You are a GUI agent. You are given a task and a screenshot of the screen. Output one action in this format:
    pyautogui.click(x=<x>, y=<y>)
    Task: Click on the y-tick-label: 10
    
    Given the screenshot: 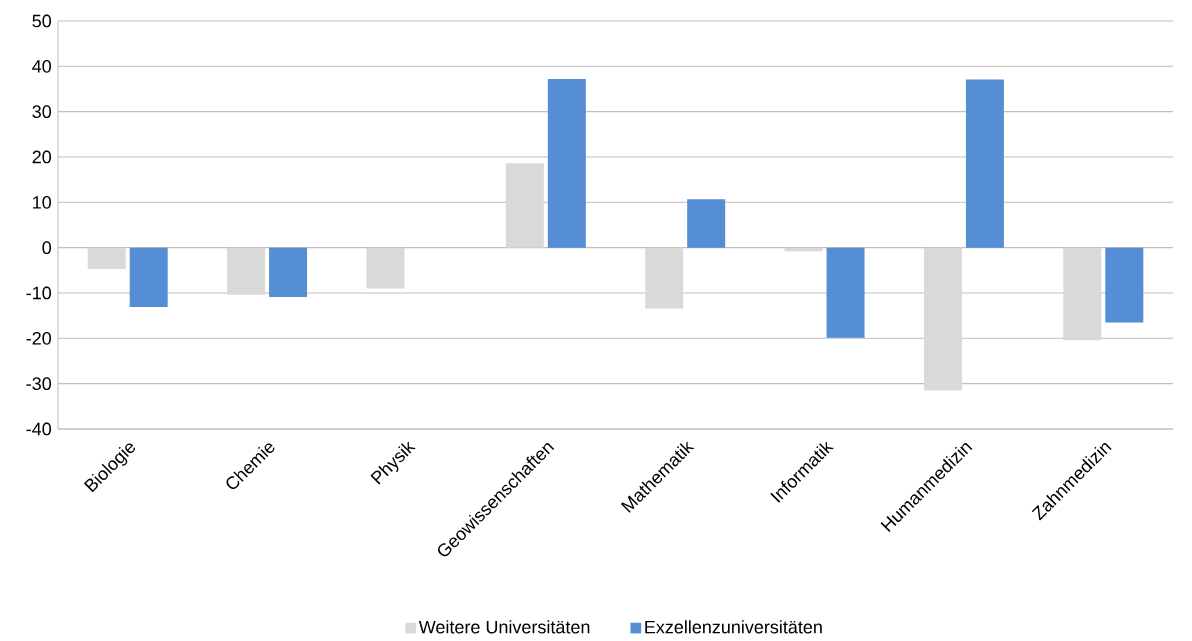 What is the action you would take?
    pyautogui.click(x=42, y=202)
    